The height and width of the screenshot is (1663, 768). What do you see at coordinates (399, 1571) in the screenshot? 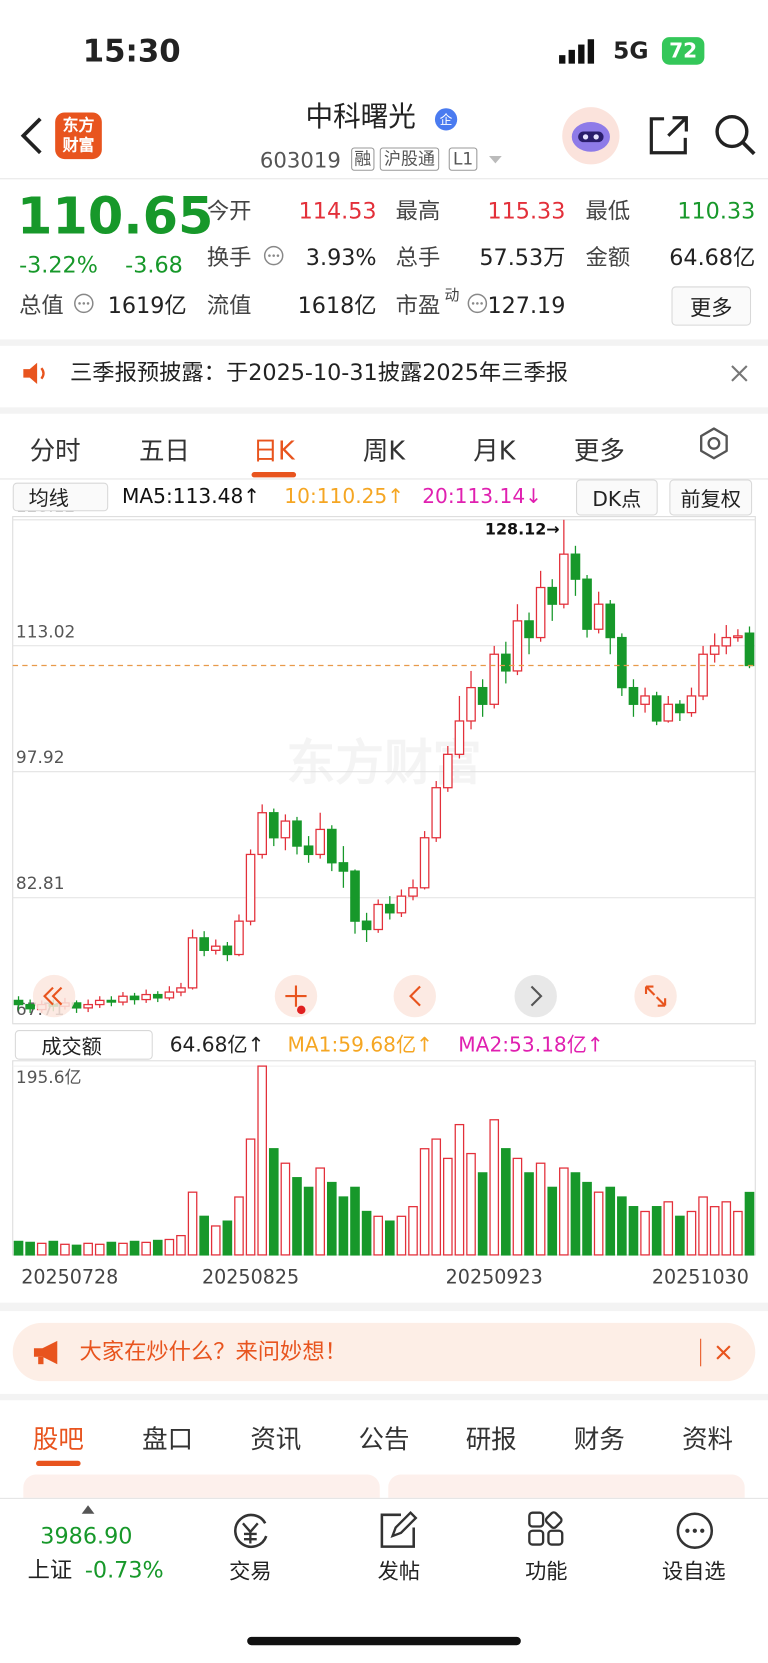
I see `nav-label: 发帖` at bounding box center [399, 1571].